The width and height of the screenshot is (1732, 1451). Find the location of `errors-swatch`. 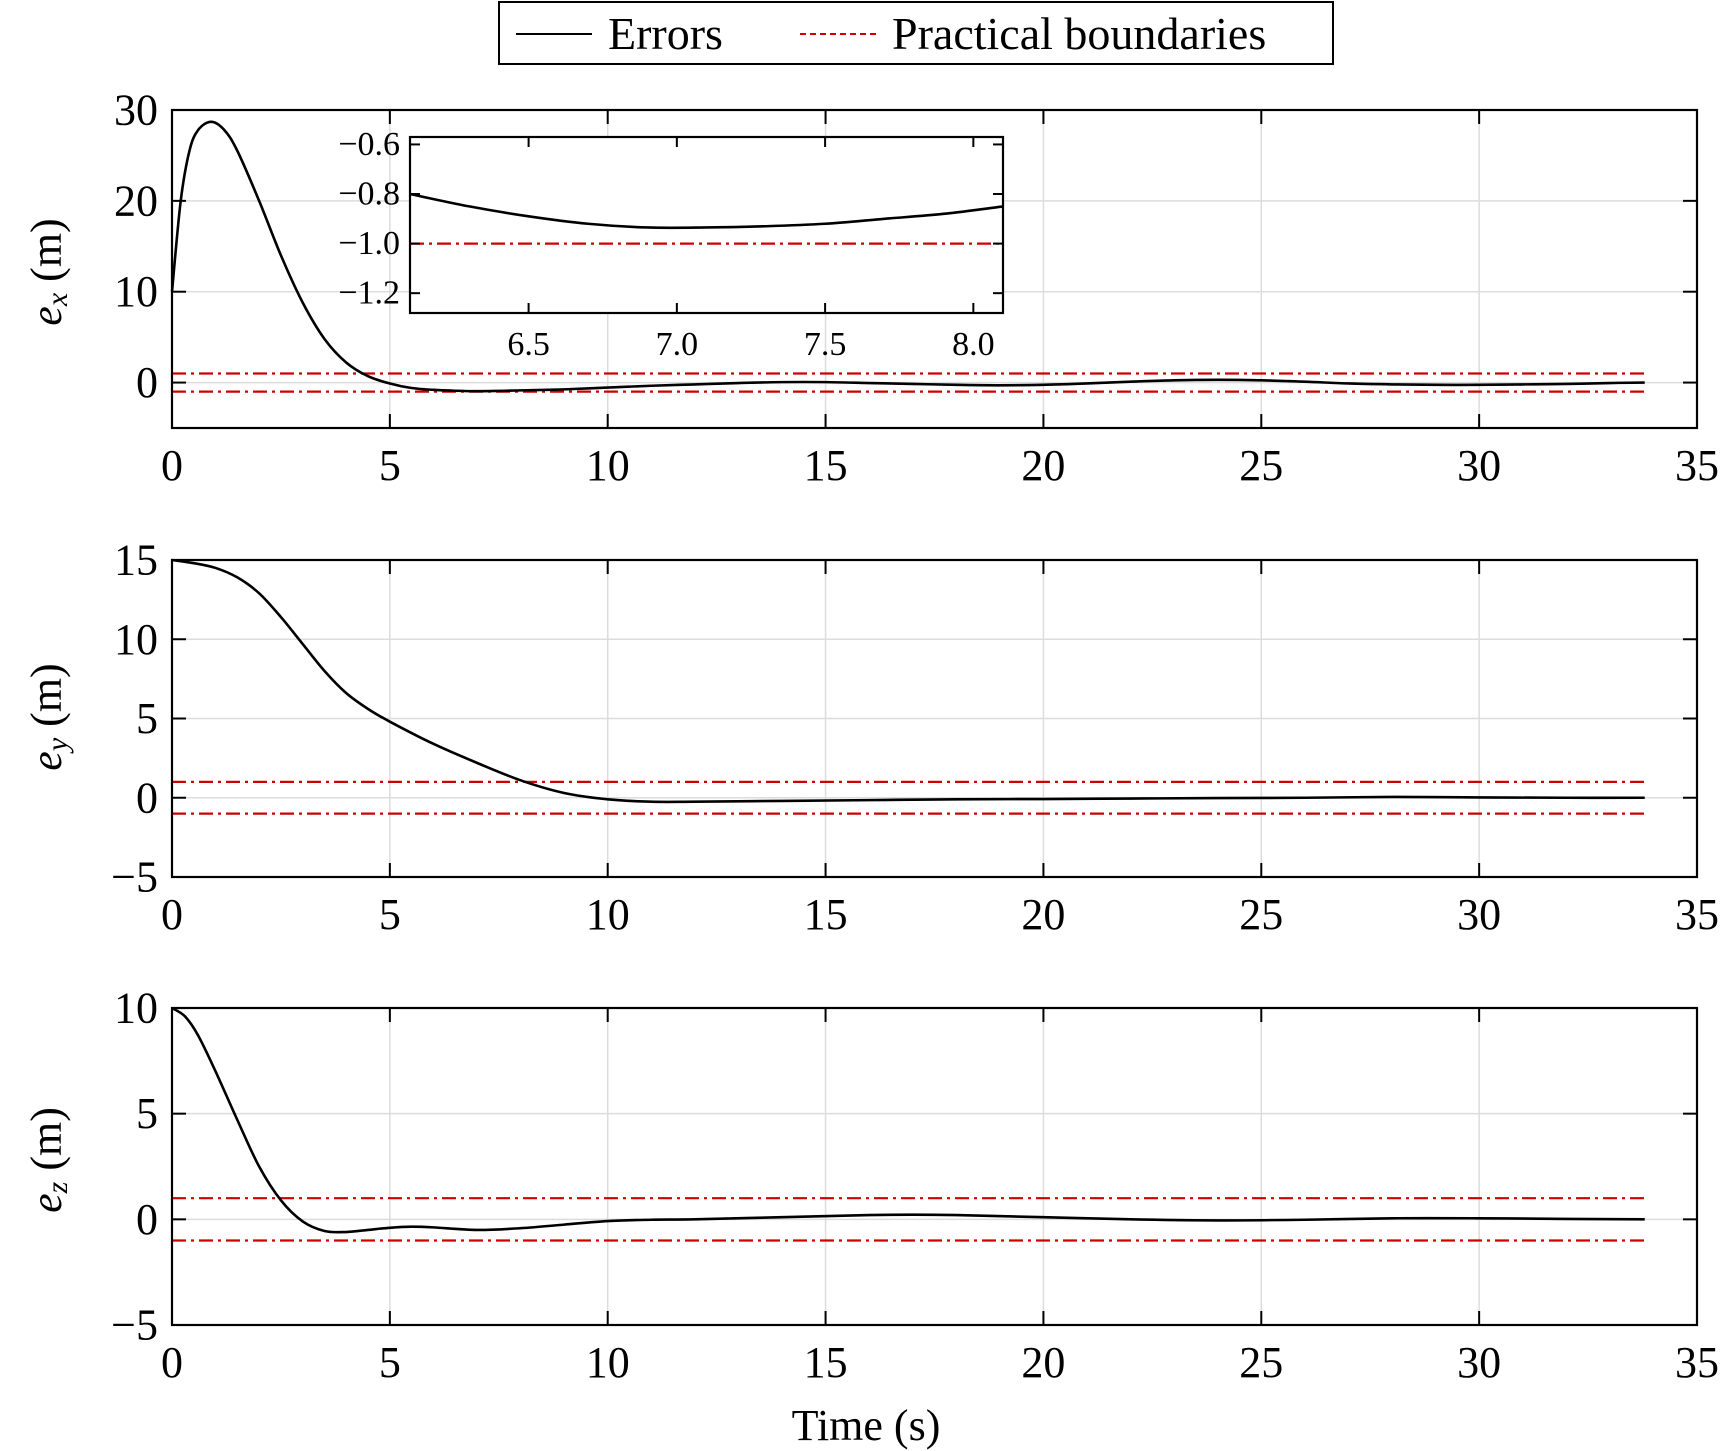

errors-swatch is located at coordinates (554, 34).